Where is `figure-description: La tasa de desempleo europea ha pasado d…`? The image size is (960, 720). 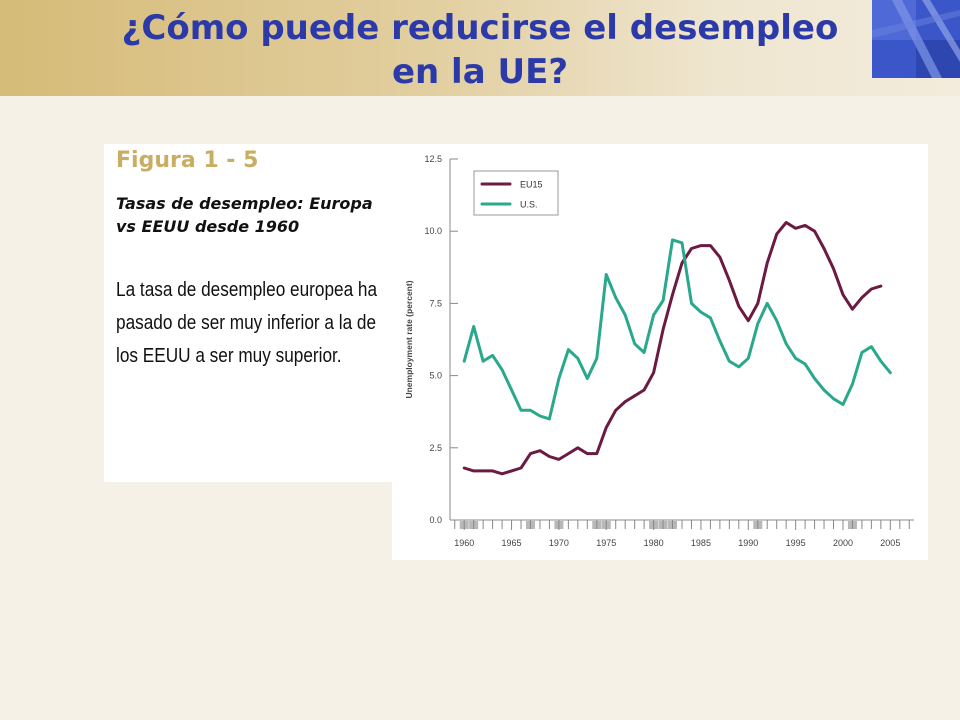
figure-description: La tasa de desempleo europea ha pasado d… is located at coordinates (247, 323).